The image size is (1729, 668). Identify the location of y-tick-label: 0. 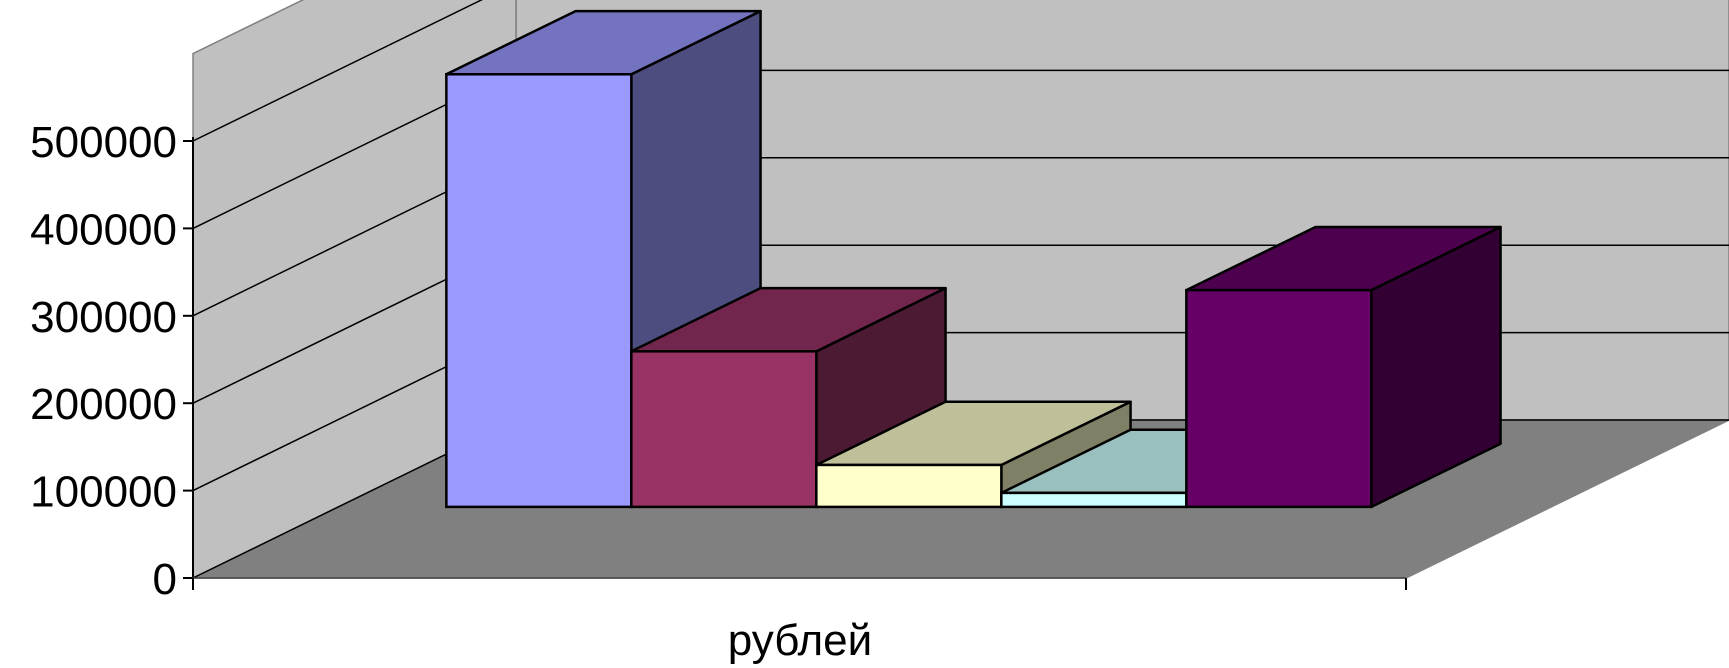
(165, 579).